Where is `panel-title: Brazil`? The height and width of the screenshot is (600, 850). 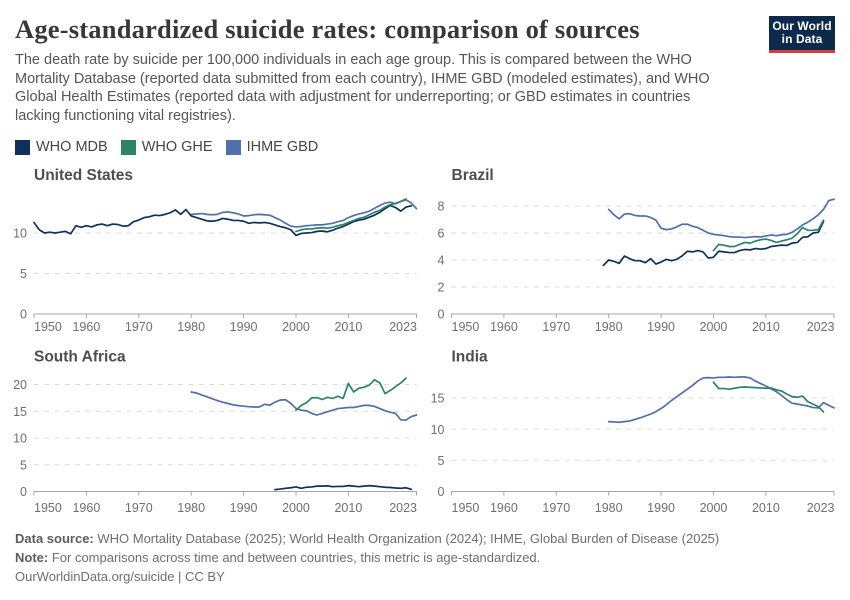 panel-title: Brazil is located at coordinates (473, 175).